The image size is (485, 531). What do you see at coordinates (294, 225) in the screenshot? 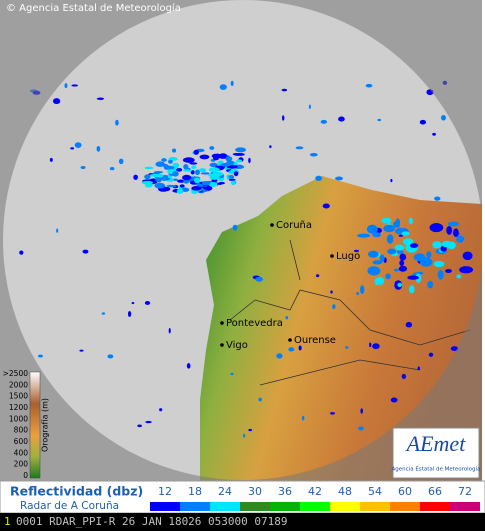
I see `city-label: Coruña` at bounding box center [294, 225].